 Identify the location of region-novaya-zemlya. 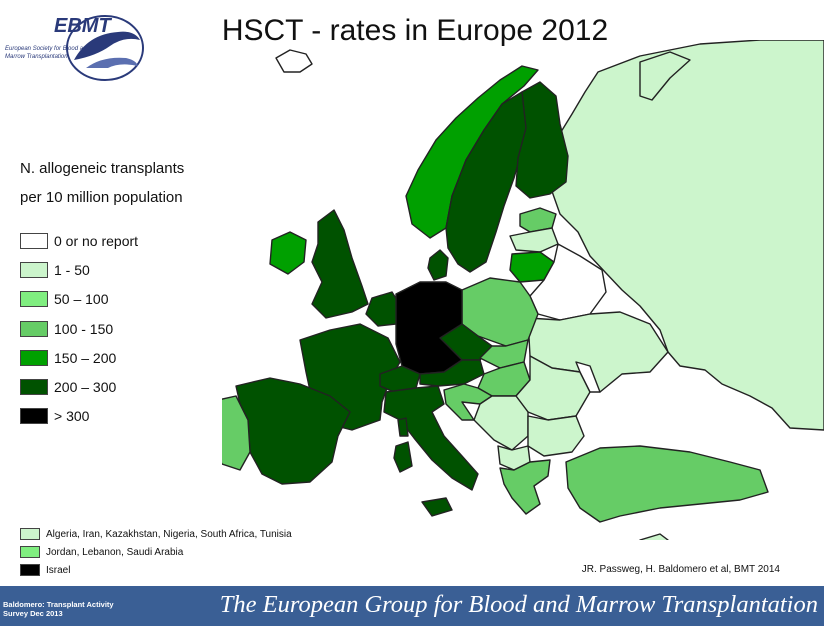
(665, 76).